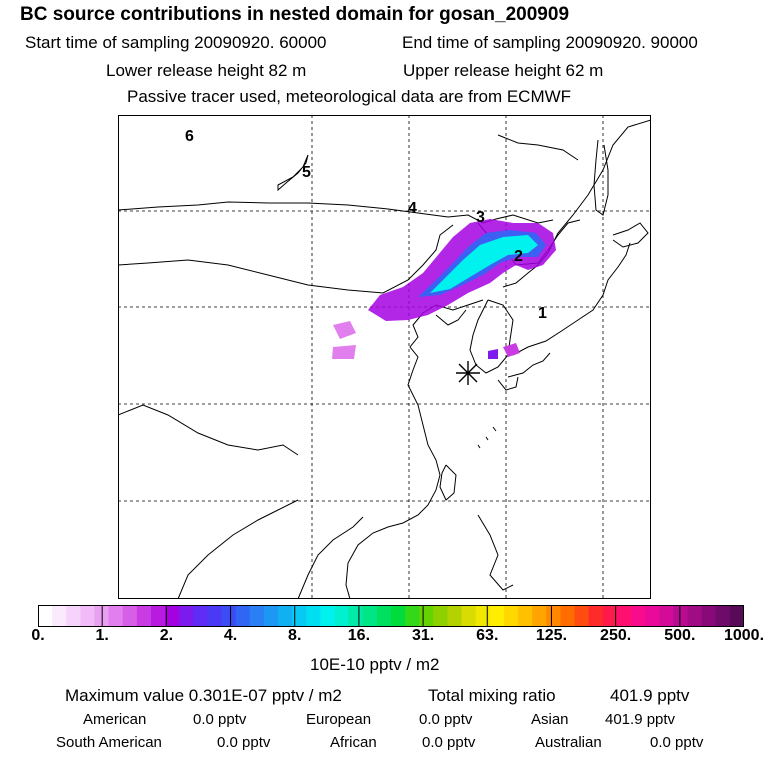 This screenshot has width=768, height=768. I want to click on african-label: African, so click(353, 742).